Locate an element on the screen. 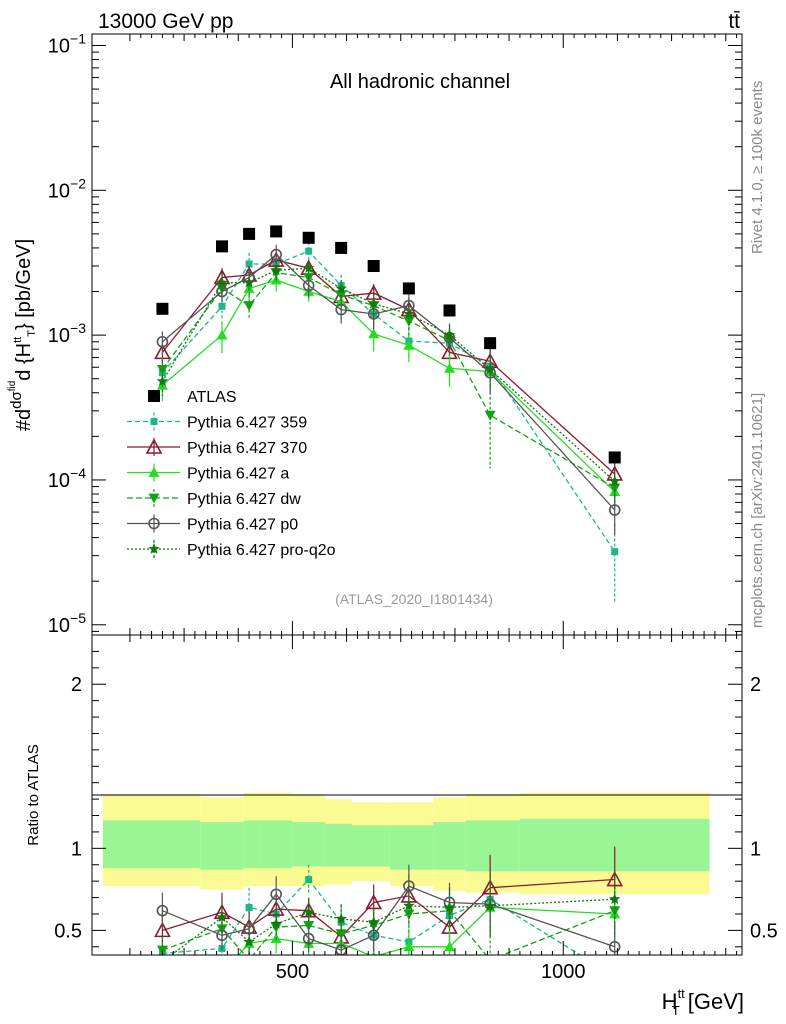  beam-label: 13000 GeV pp is located at coordinates (165, 21).